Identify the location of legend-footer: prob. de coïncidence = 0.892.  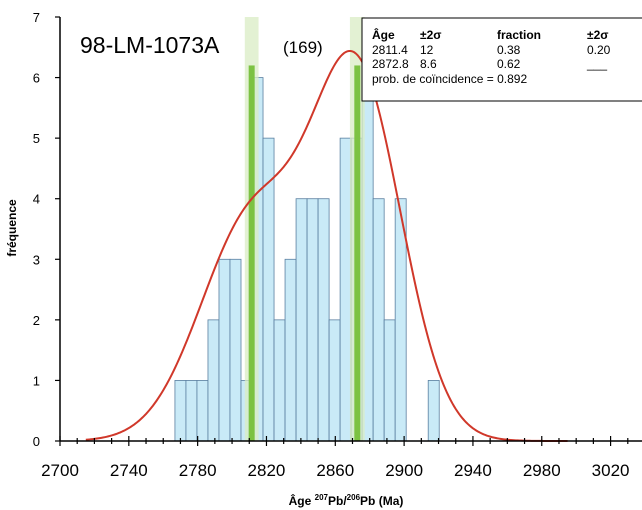
(449, 79).